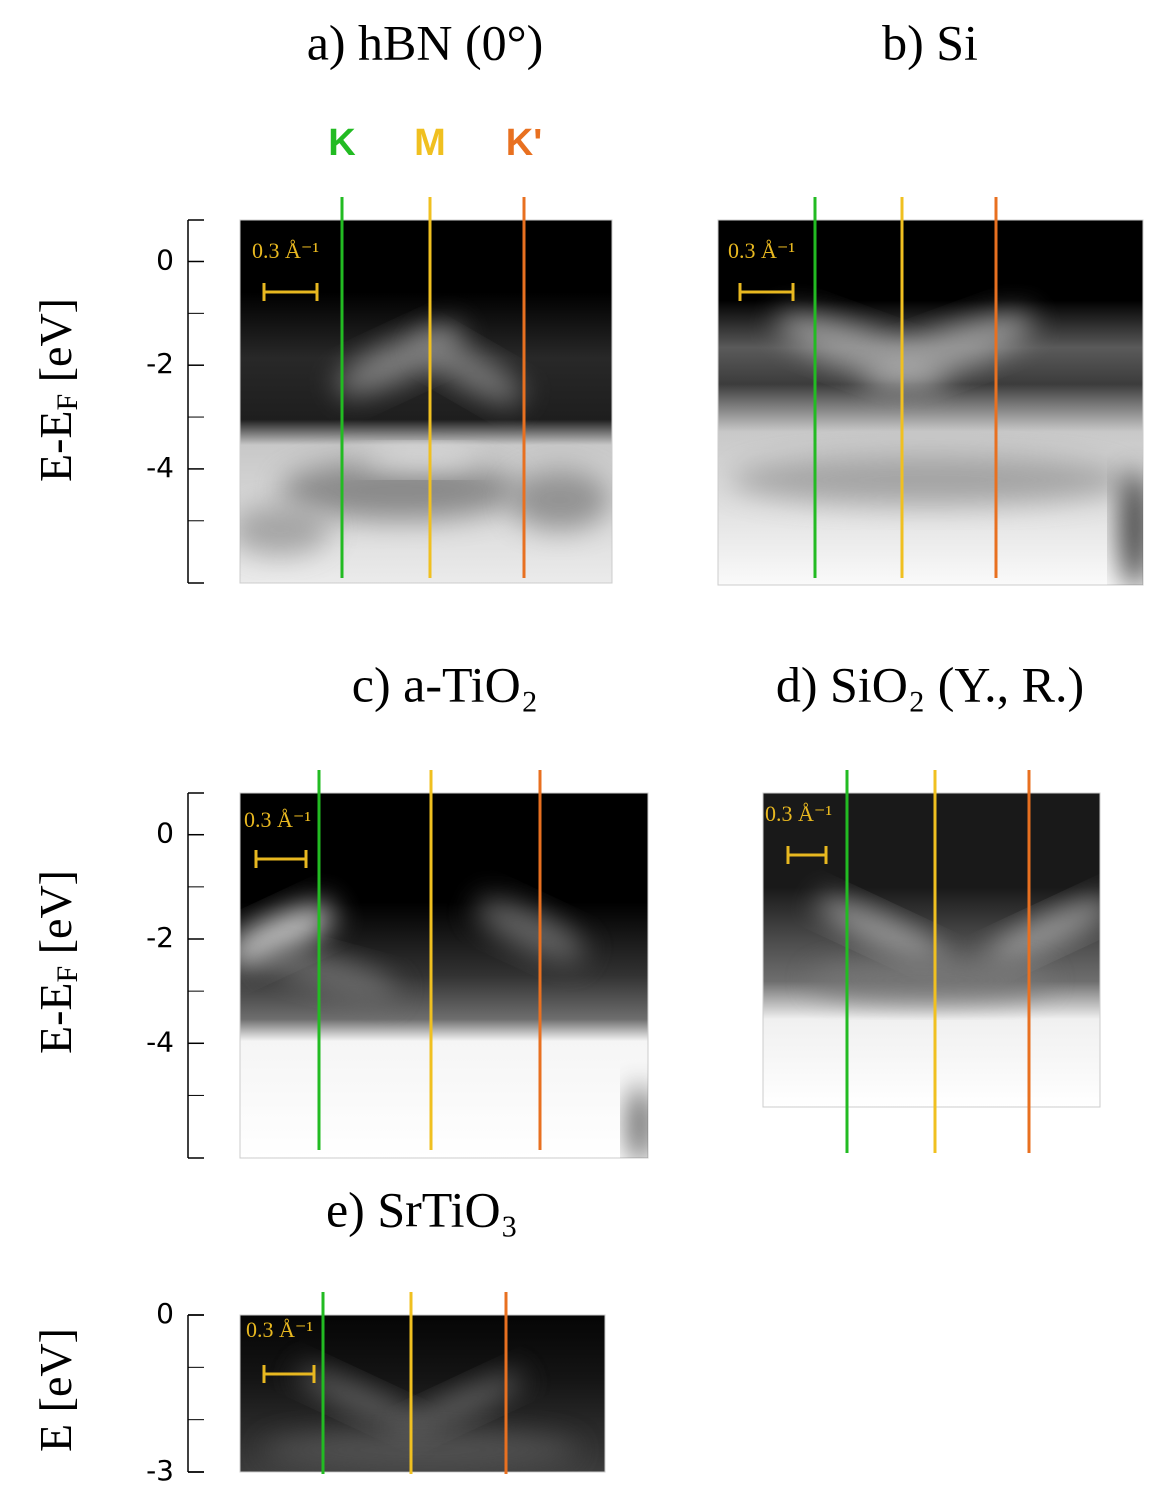  What do you see at coordinates (445, 684) in the screenshot?
I see `panel-title: c) a-TiO₂` at bounding box center [445, 684].